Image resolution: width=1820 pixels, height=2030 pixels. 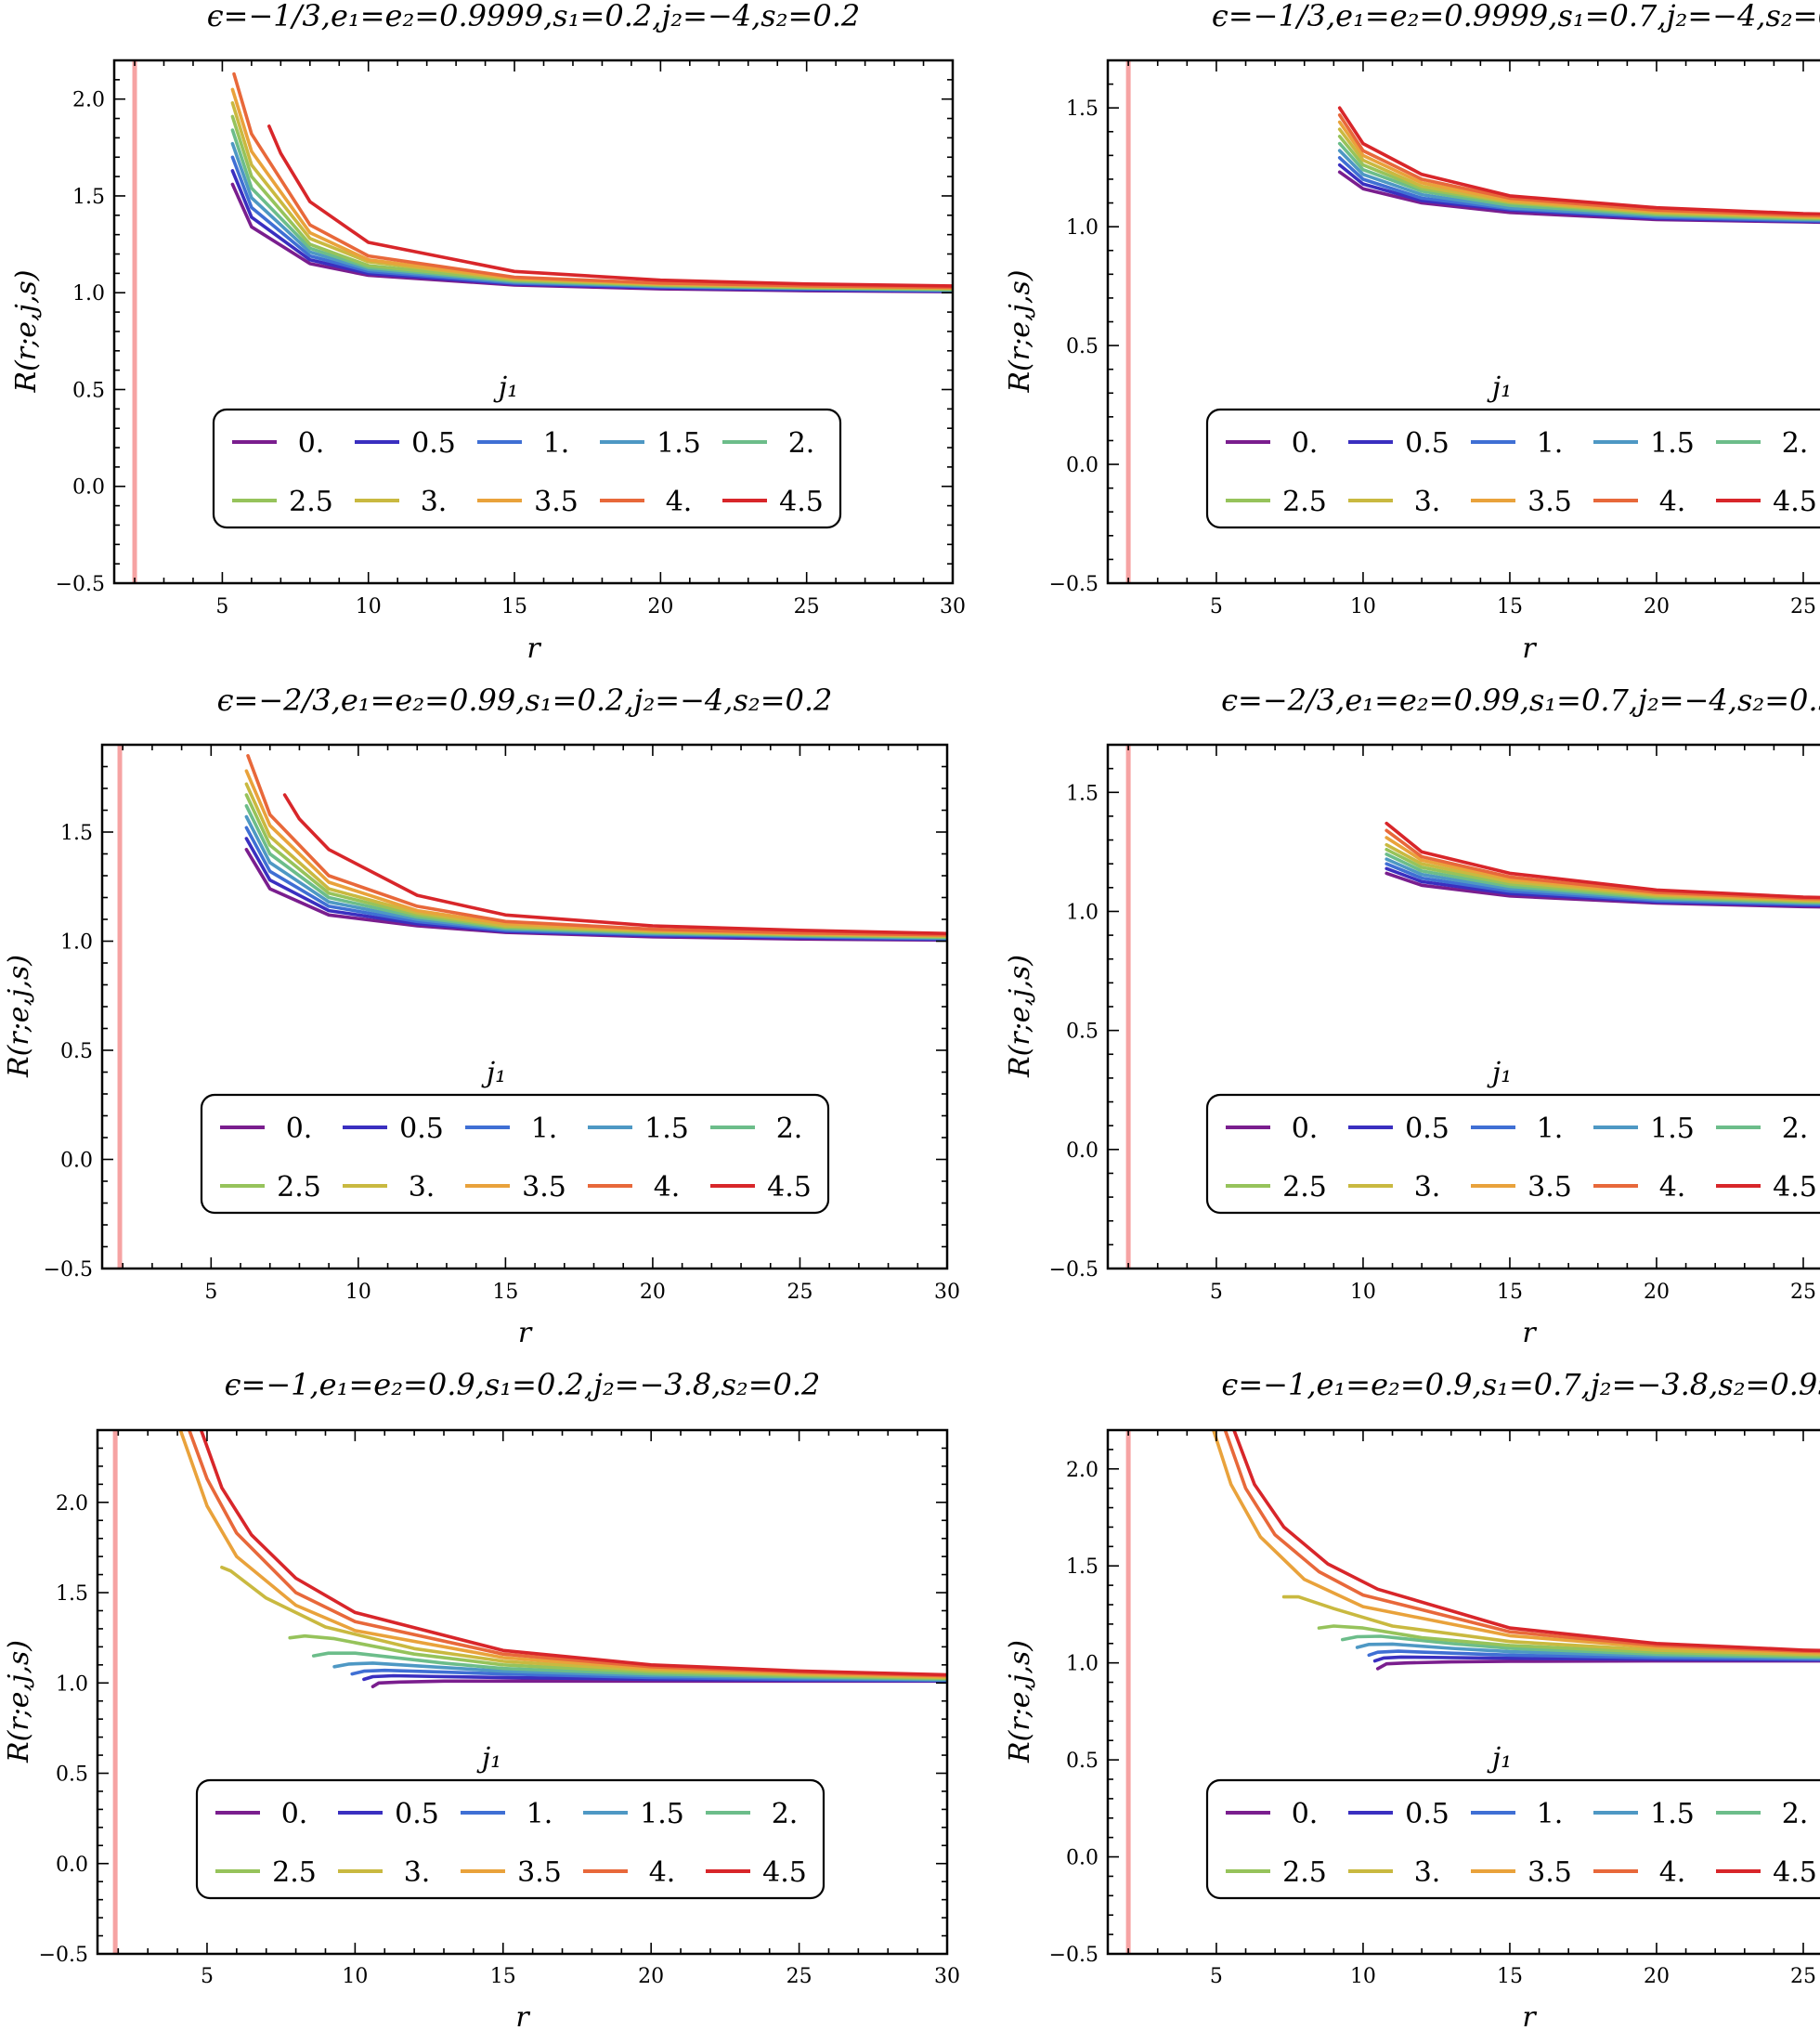 What do you see at coordinates (678, 443) in the screenshot?
I see `legend-label: 1.5` at bounding box center [678, 443].